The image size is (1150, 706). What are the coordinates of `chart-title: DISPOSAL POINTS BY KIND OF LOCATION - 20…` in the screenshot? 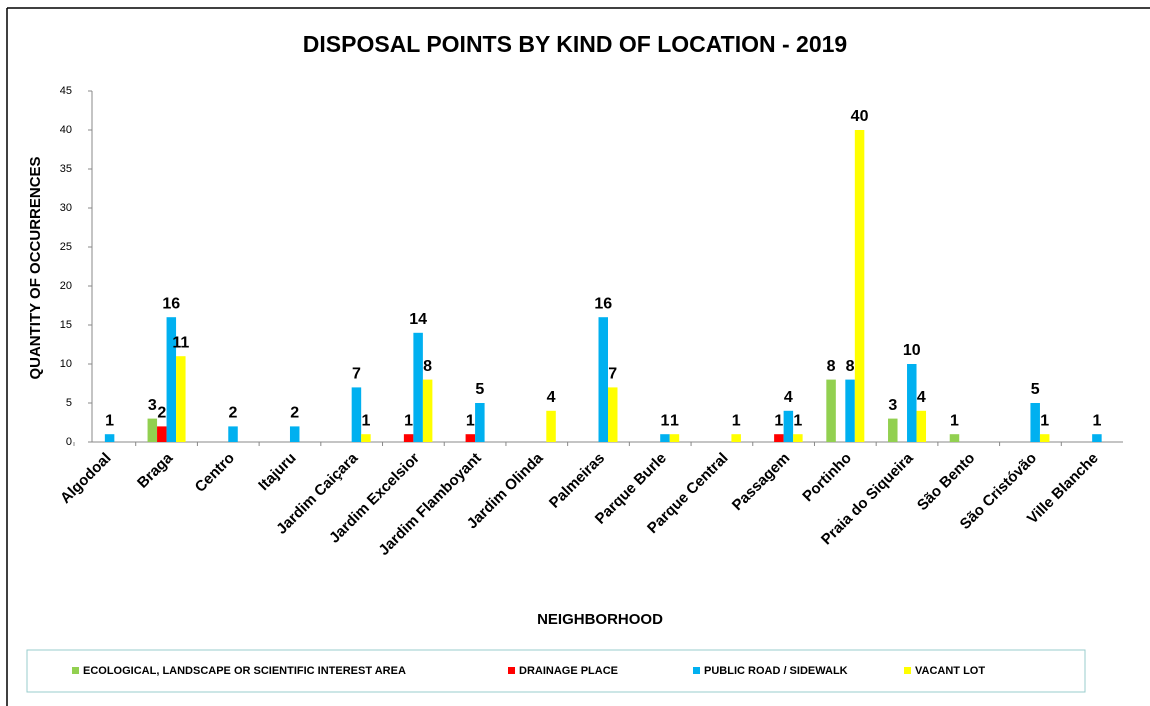 It's located at (575, 44).